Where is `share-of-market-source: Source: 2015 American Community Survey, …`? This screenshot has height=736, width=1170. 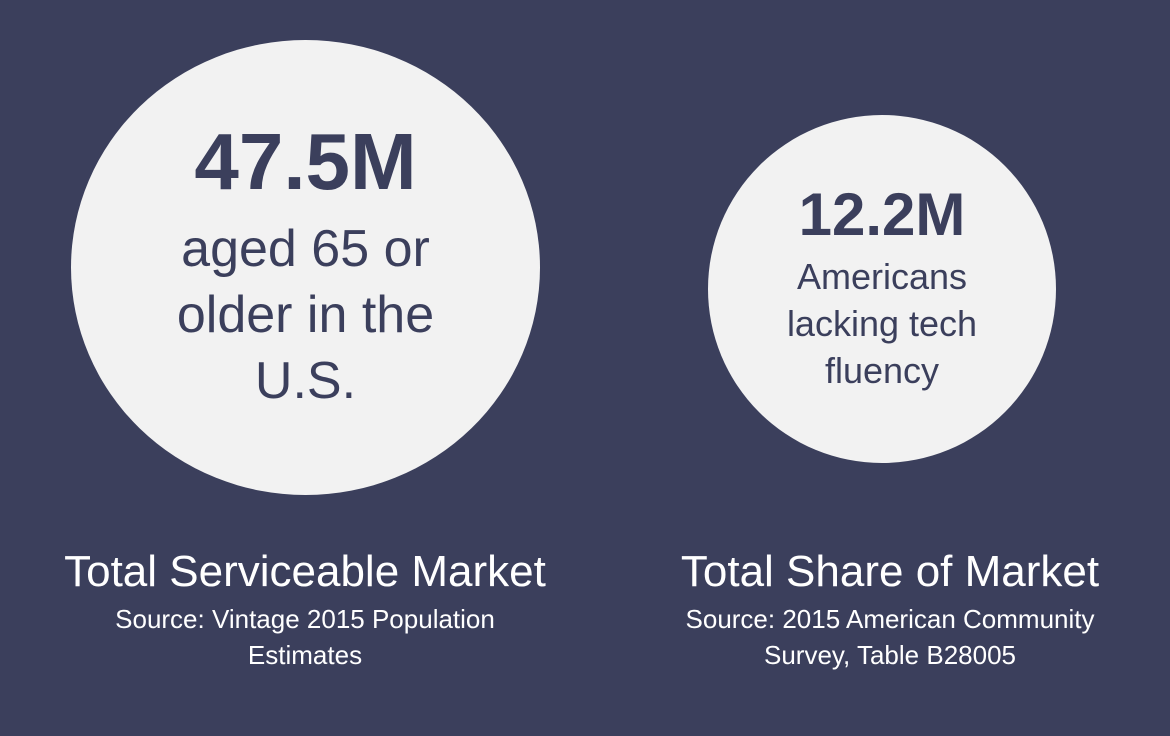
share-of-market-source: Source: 2015 American Community Survey, … is located at coordinates (890, 637).